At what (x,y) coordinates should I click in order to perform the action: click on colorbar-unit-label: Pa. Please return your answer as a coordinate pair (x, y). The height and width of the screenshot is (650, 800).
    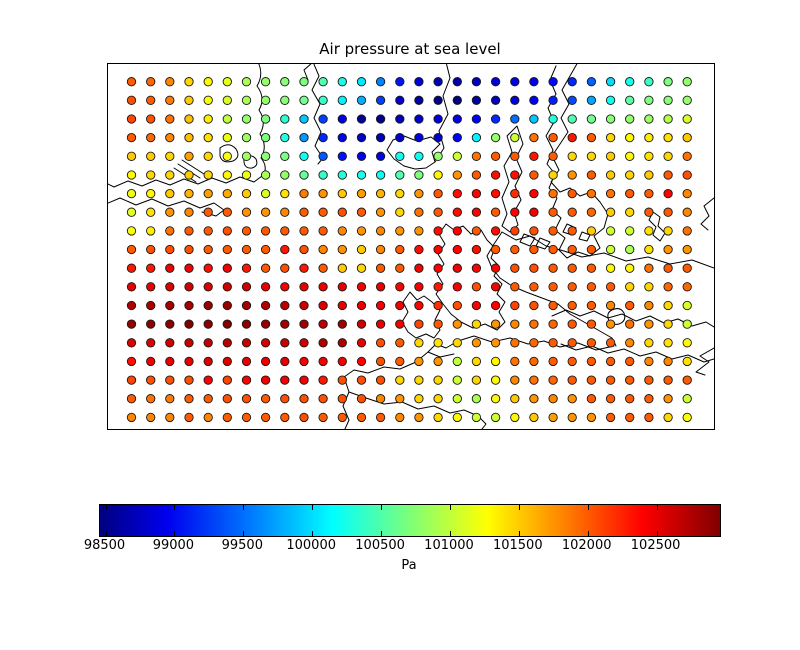
    Looking at the image, I should click on (409, 565).